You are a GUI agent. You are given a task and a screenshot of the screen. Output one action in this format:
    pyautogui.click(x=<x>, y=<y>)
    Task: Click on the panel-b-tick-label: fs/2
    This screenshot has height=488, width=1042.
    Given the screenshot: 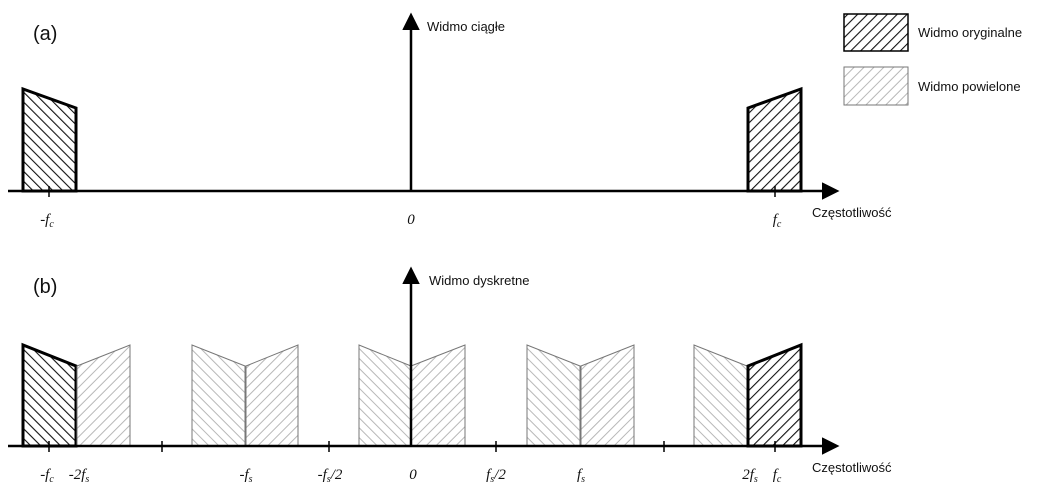 What is the action you would take?
    pyautogui.click(x=496, y=476)
    